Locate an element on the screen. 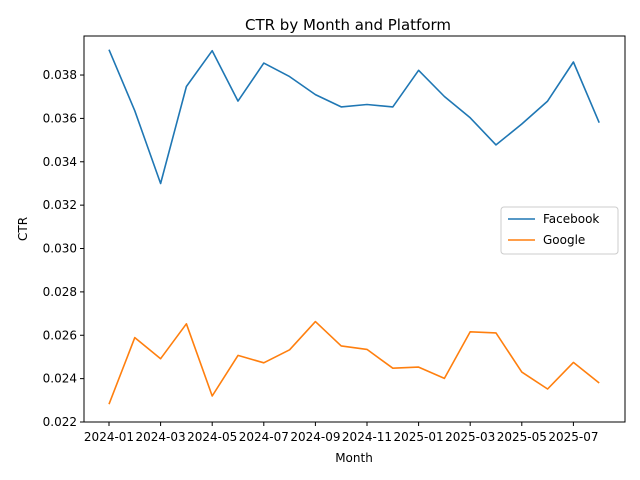 Image resolution: width=640 pixels, height=480 pixels. x-tick-label: 2025-03 is located at coordinates (470, 437).